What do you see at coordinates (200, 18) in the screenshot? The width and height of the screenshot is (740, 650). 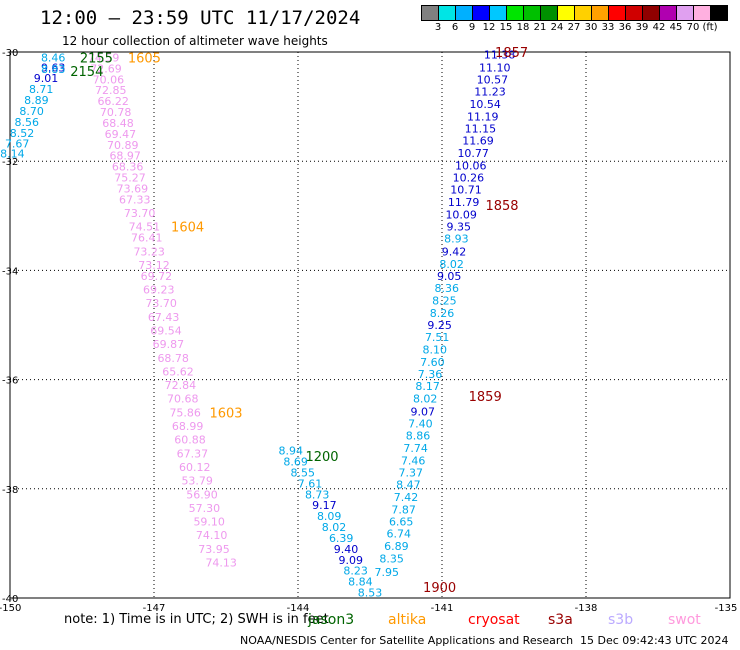 I see `page-title: 12:00 — 23:59 UTC 11/17/2024` at bounding box center [200, 18].